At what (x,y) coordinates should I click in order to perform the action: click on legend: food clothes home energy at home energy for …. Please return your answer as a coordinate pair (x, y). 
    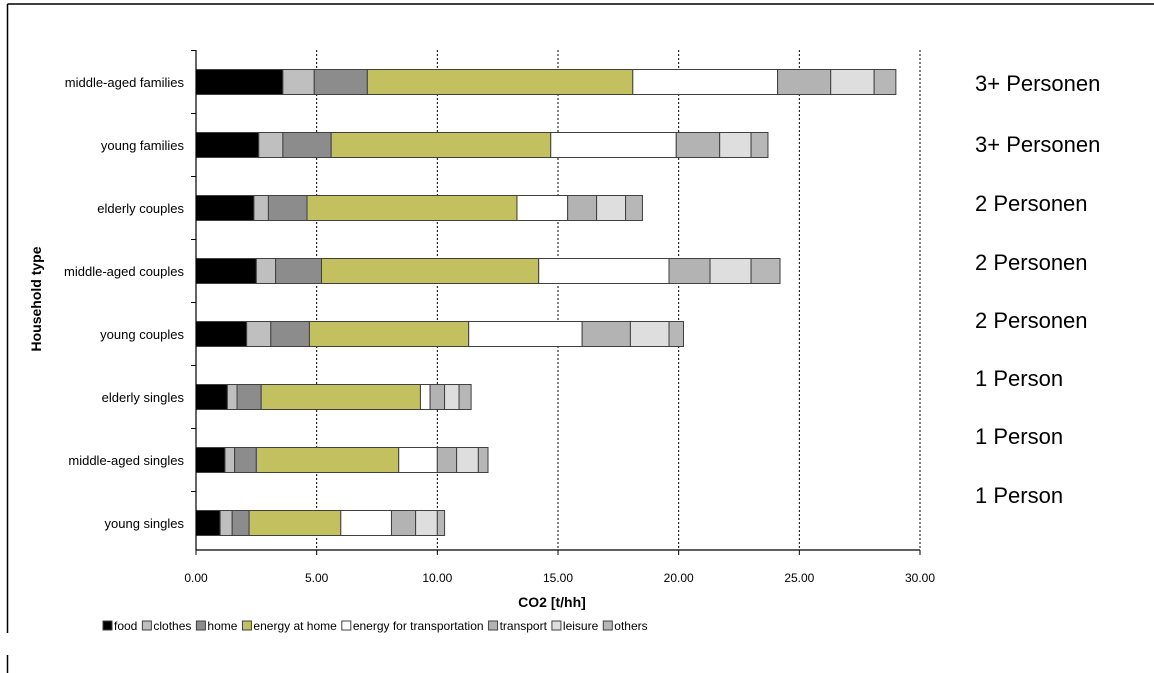
    Looking at the image, I should click on (375, 626).